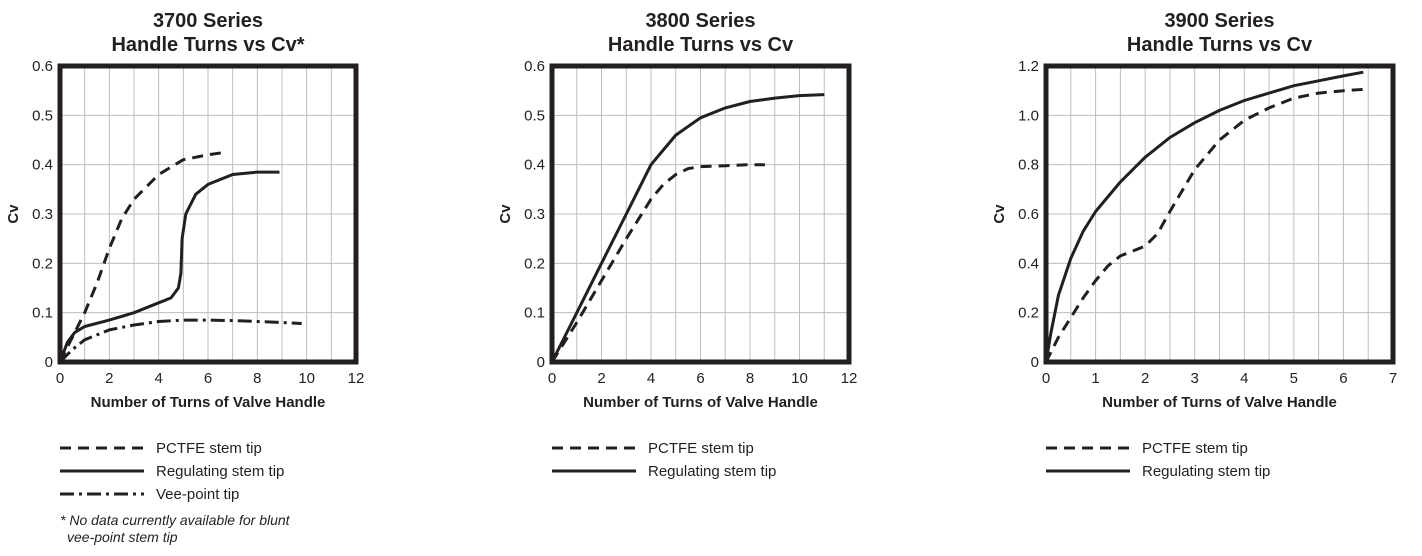  Describe the element at coordinates (1393, 378) in the screenshot. I see `x-tick-label: 7` at that location.